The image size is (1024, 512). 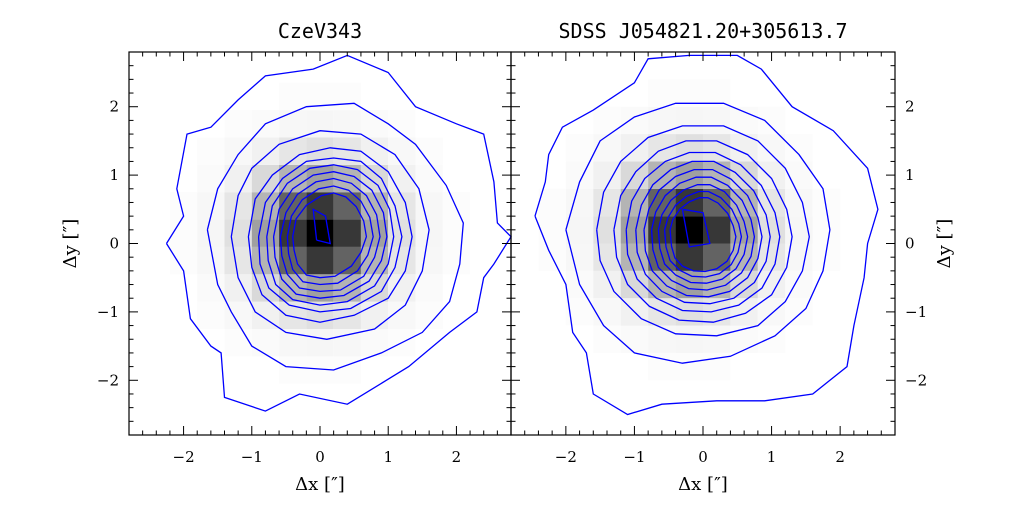 What do you see at coordinates (114, 107) in the screenshot?
I see `y-tick-label: 2` at bounding box center [114, 107].